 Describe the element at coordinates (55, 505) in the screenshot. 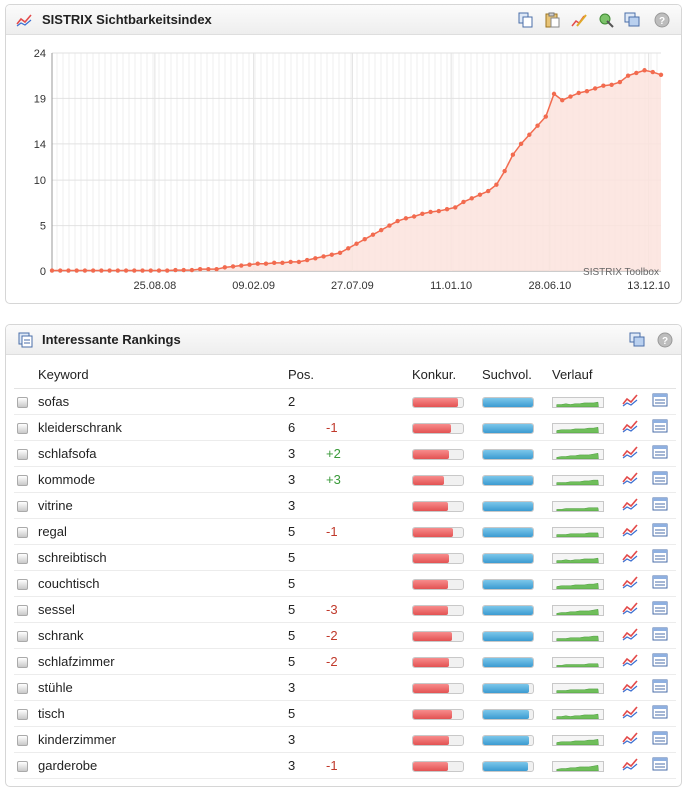

I see `keyword-text: vitrine` at that location.